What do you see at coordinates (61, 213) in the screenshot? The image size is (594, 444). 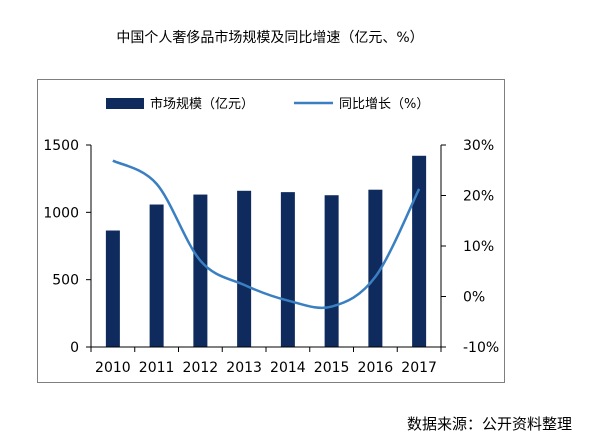 I see `y-left-tick-label-1000: 1000` at bounding box center [61, 213].